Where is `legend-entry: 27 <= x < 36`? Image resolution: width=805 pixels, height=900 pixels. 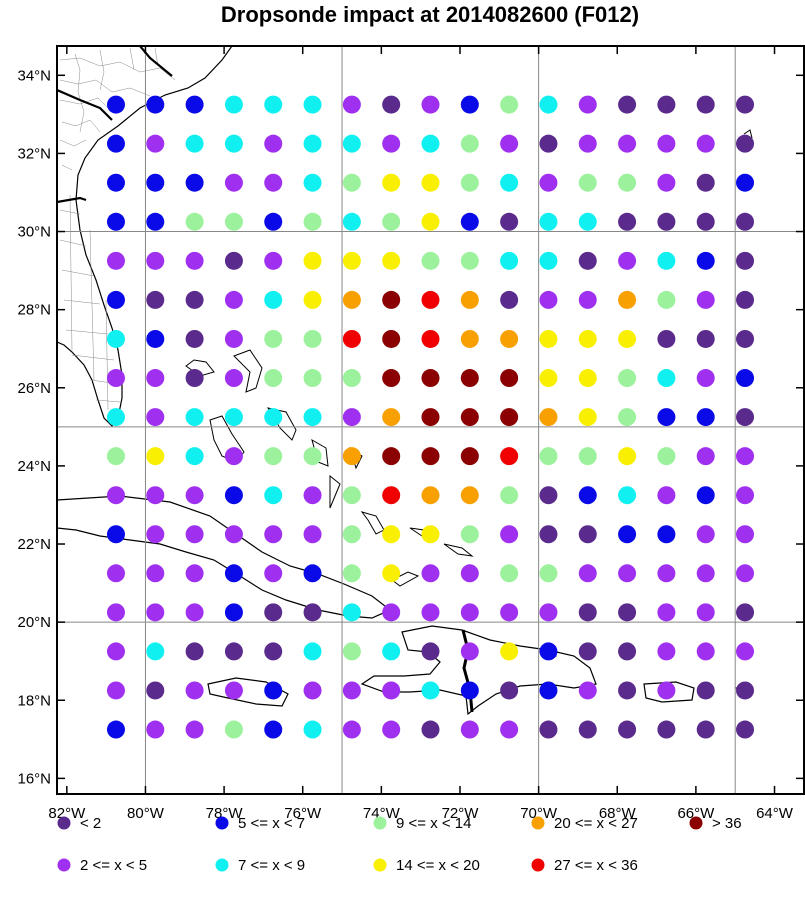 legend-entry: 27 <= x < 36 is located at coordinates (584, 865).